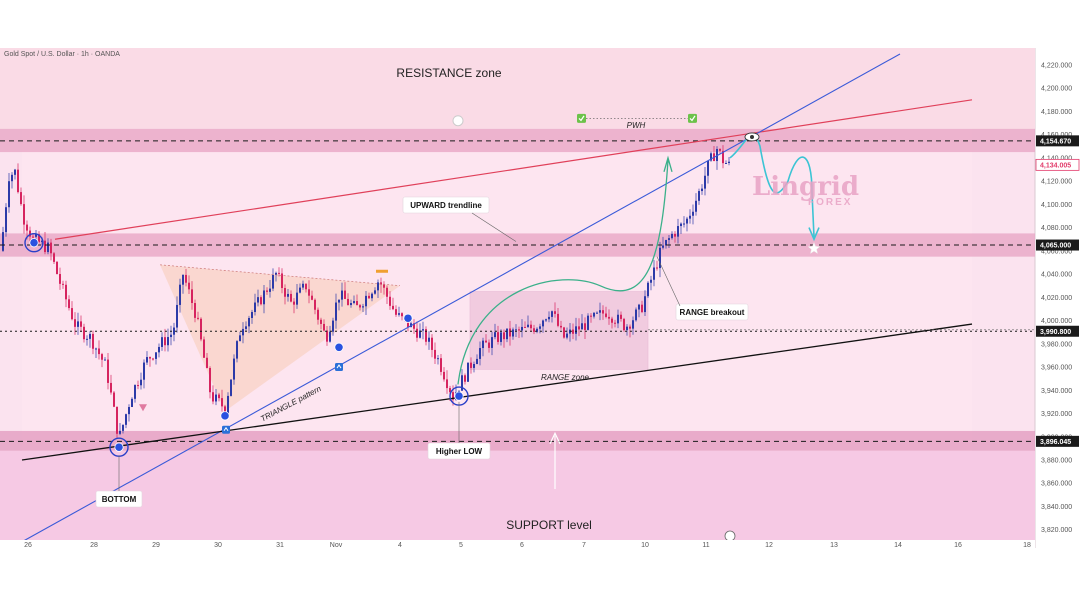 The height and width of the screenshot is (608, 1080). I want to click on resistance-zone-title: RESISTANCE zone, so click(448, 73).